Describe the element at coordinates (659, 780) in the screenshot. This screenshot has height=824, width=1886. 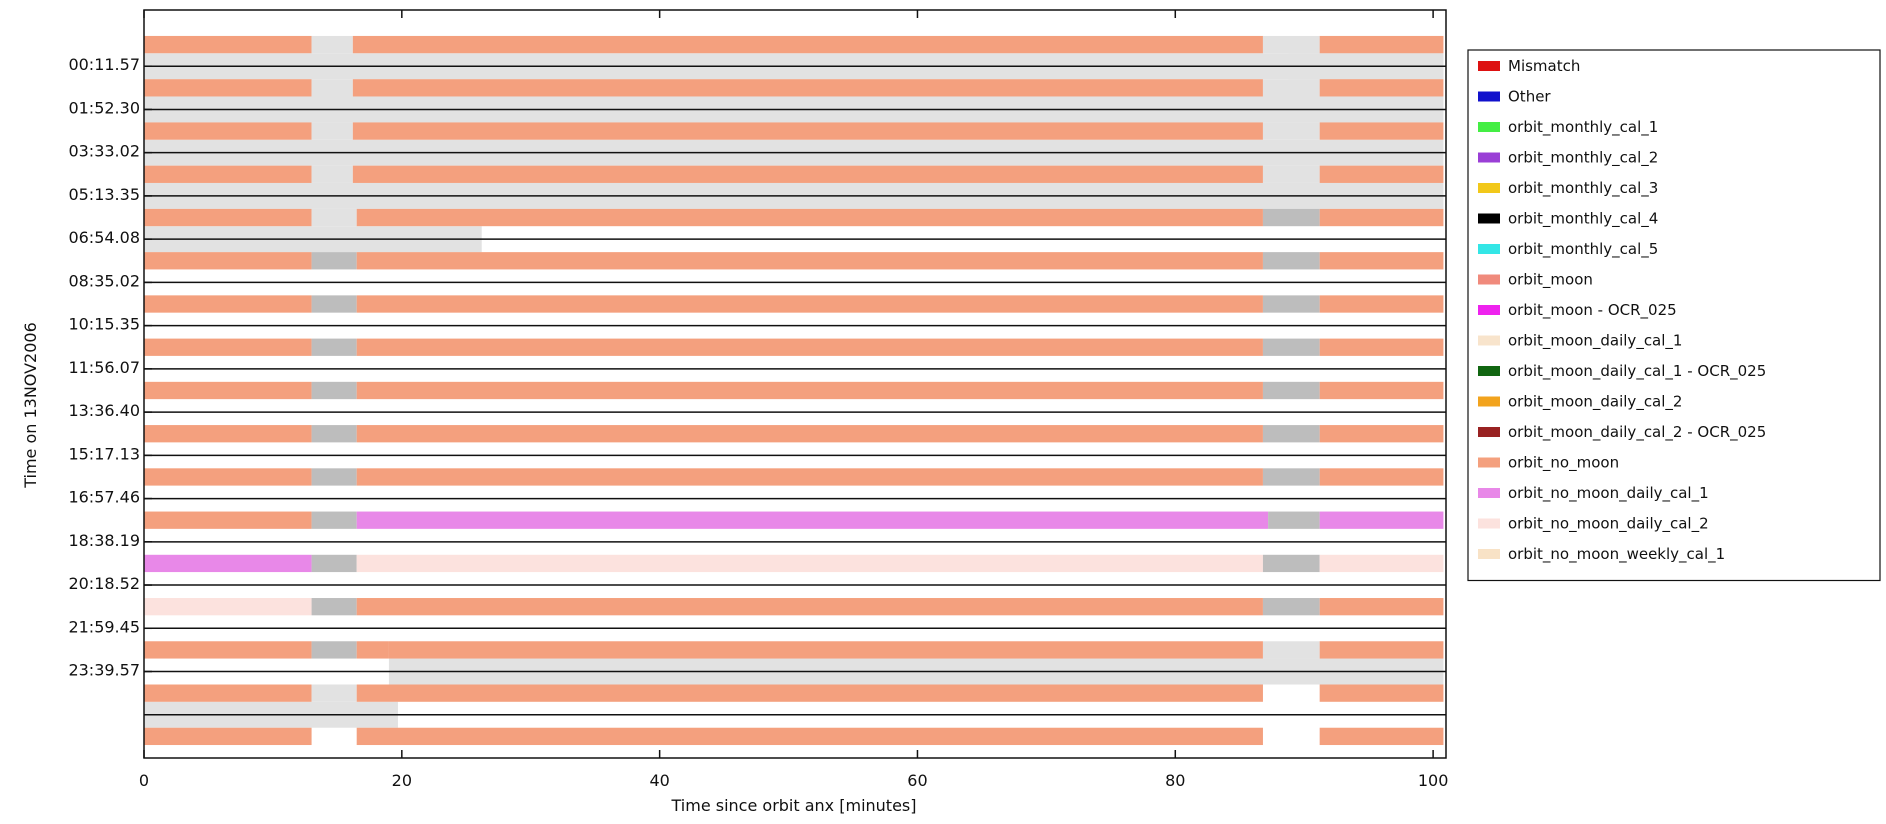
I see `x-tick-label-2: 40` at that location.